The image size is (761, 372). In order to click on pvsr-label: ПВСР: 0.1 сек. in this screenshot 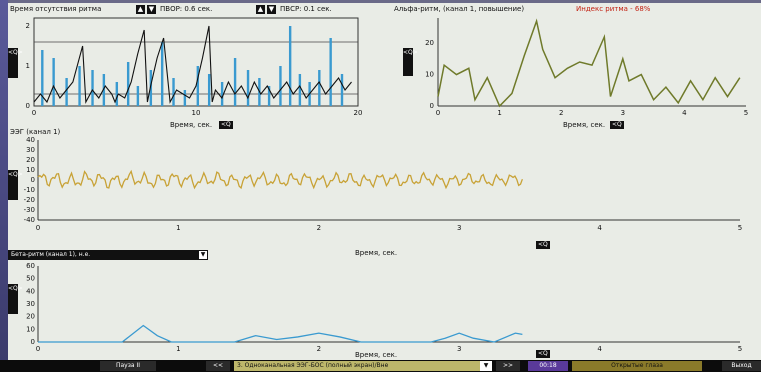, I will do `click(306, 9)`.